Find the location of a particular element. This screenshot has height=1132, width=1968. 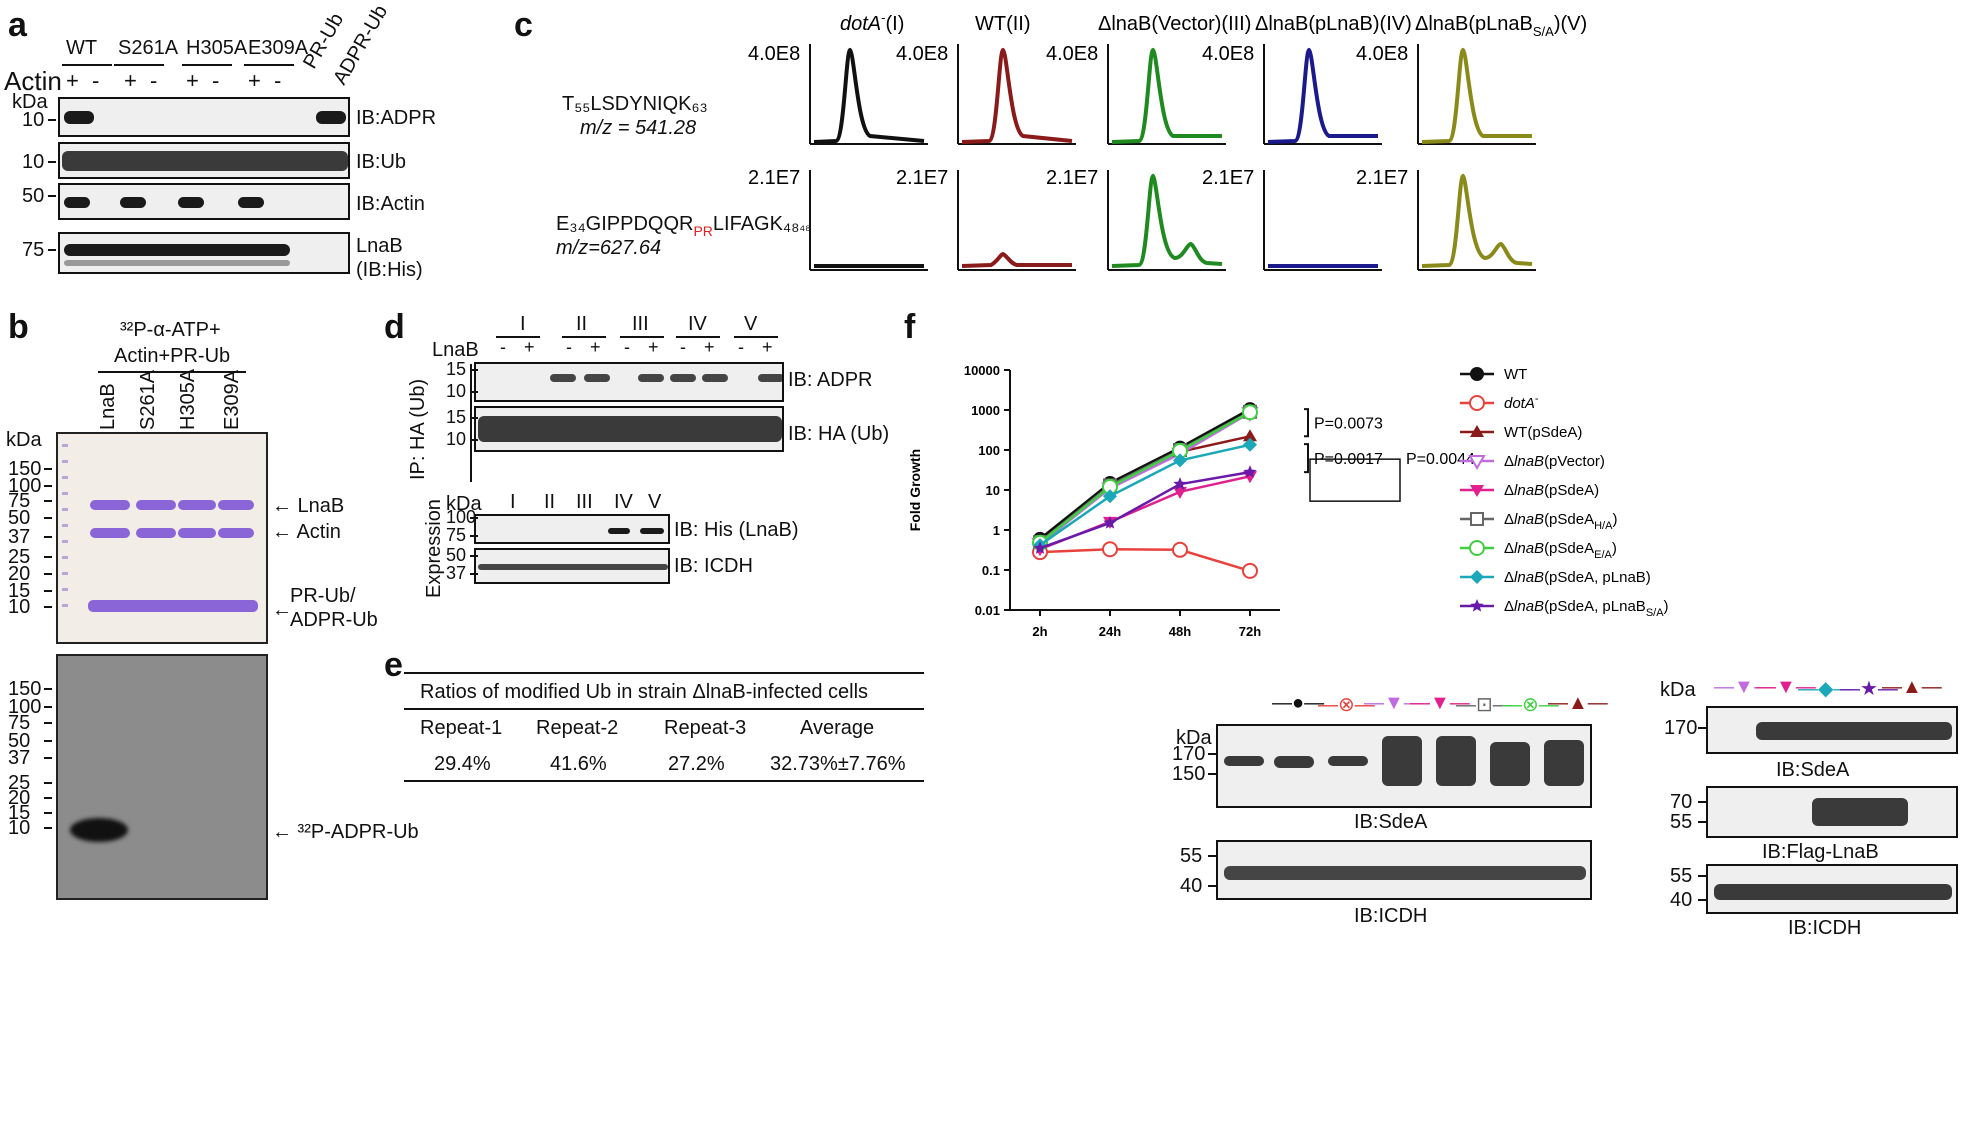

panel-b-label: b is located at coordinates (18, 327).